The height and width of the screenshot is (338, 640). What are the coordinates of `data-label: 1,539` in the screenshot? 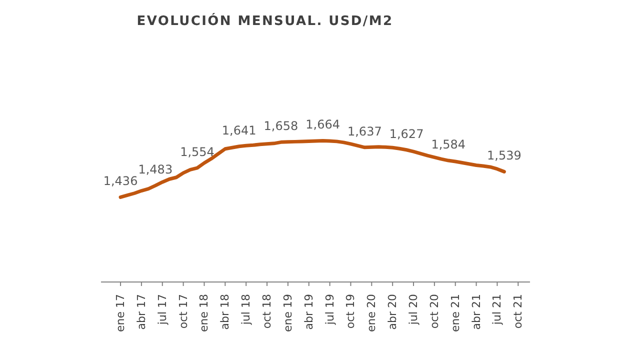 It's located at (504, 155).